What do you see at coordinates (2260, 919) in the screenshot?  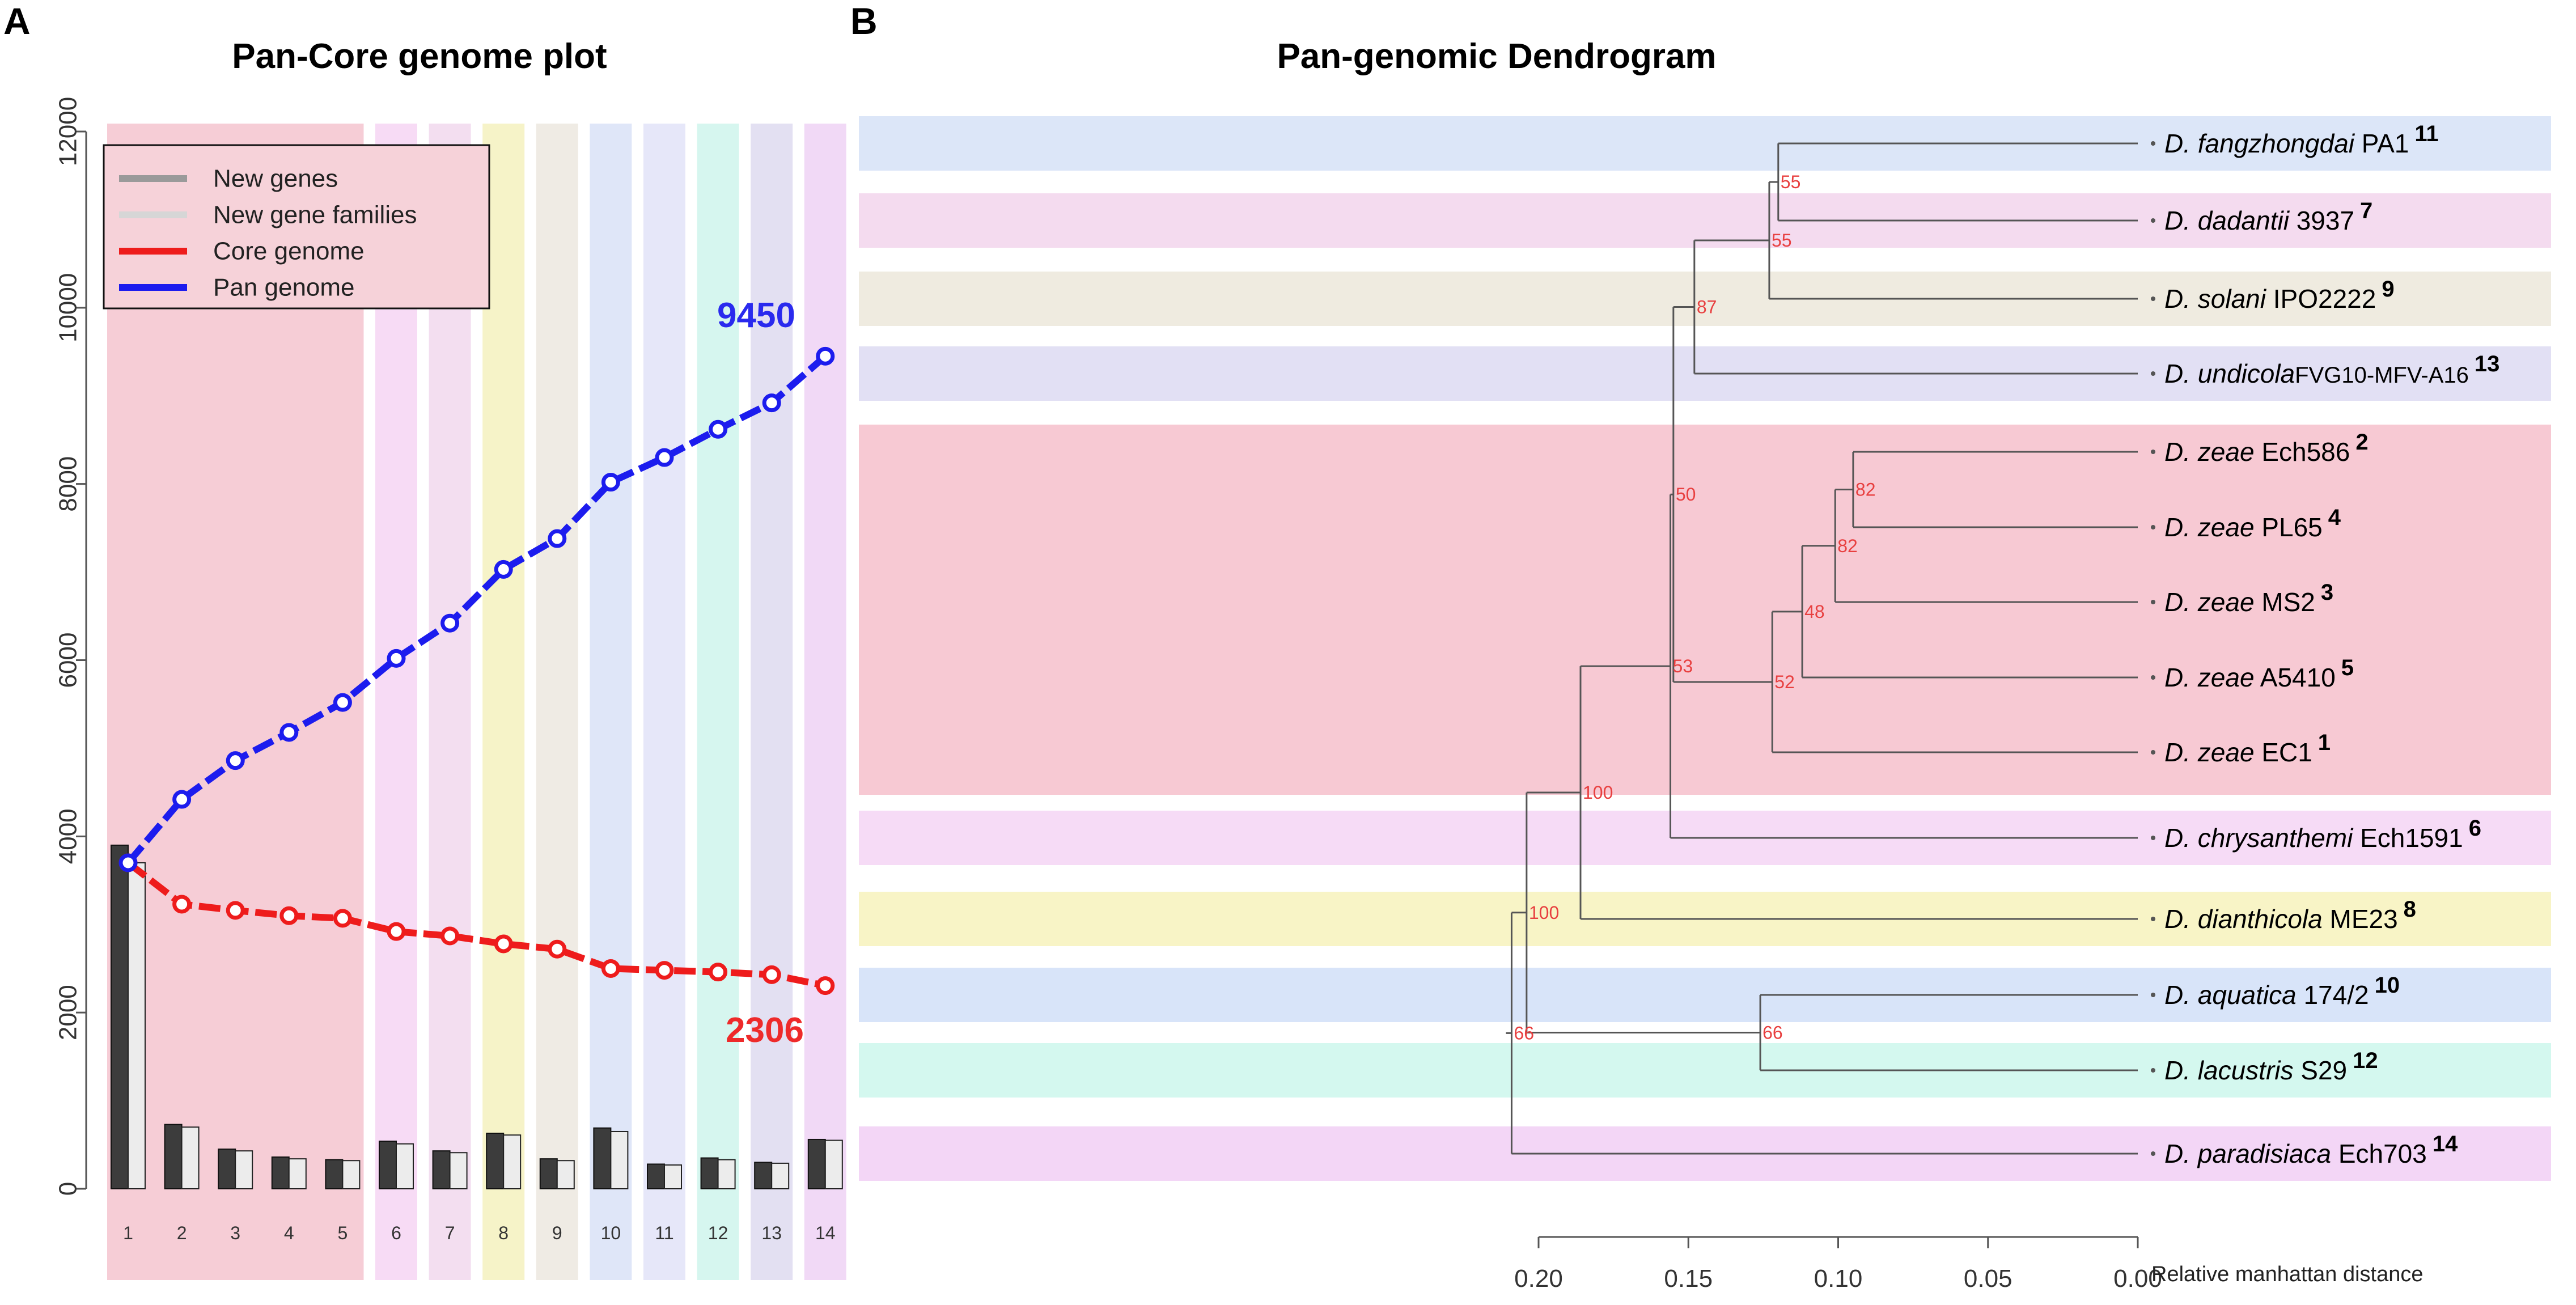 I see `leaf-species: dianthicola` at bounding box center [2260, 919].